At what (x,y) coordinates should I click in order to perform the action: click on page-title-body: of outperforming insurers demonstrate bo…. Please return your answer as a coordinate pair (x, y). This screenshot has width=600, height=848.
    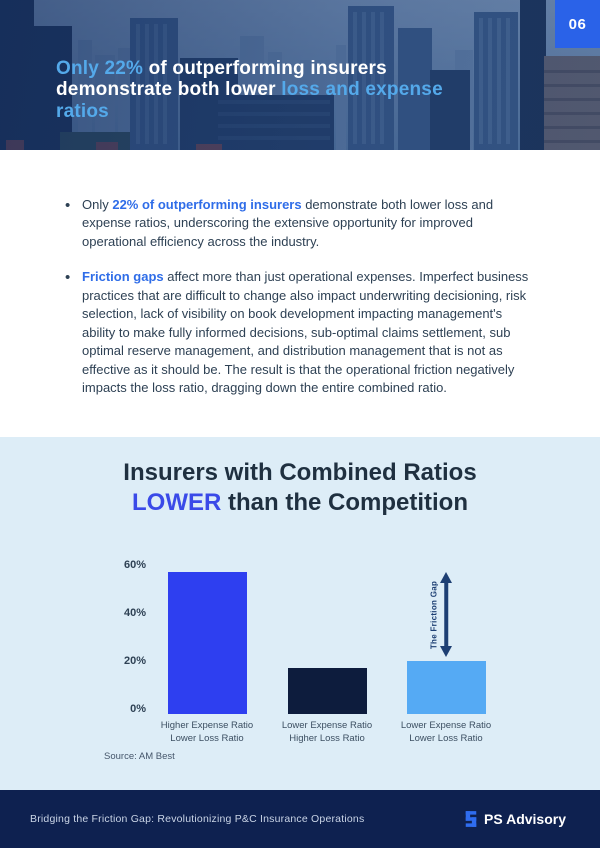
    Looking at the image, I should click on (221, 79).